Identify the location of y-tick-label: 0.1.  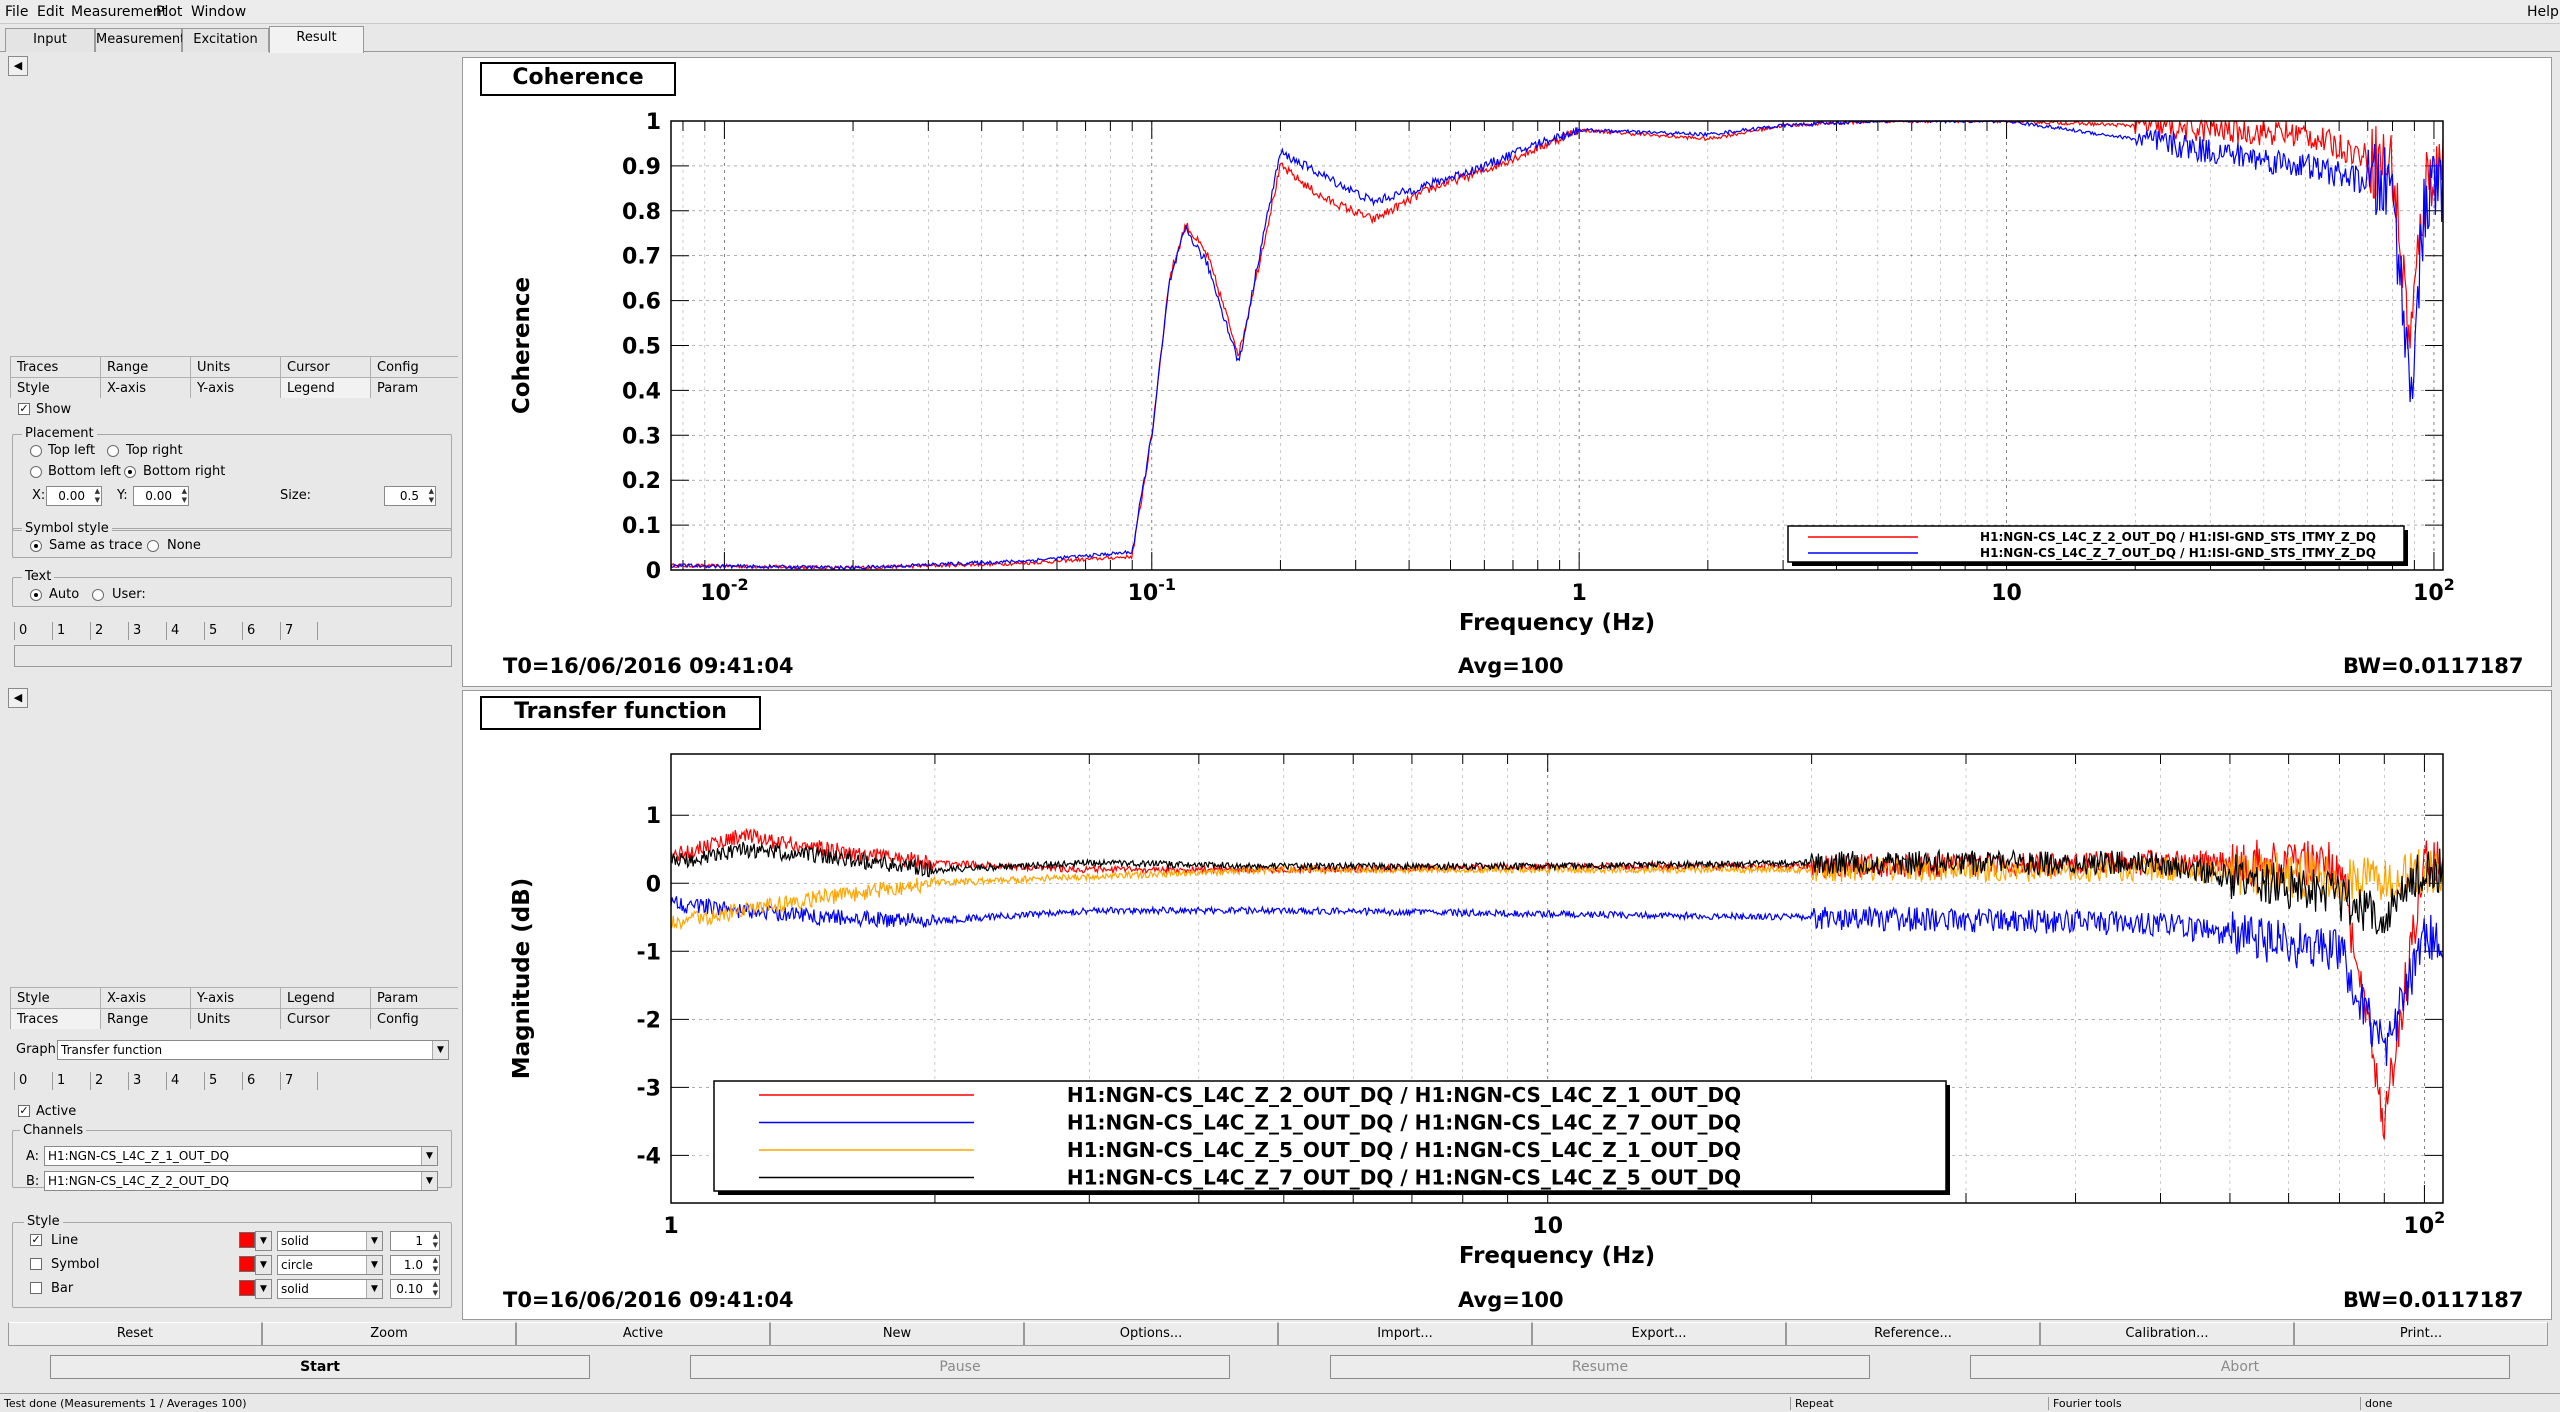
(641, 526).